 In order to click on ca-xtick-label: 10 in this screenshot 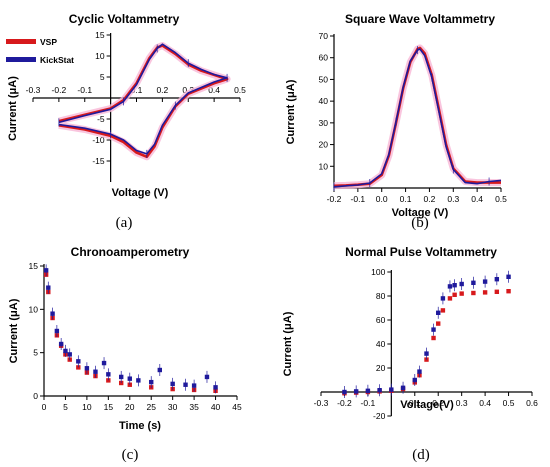, I will do `click(87, 407)`.